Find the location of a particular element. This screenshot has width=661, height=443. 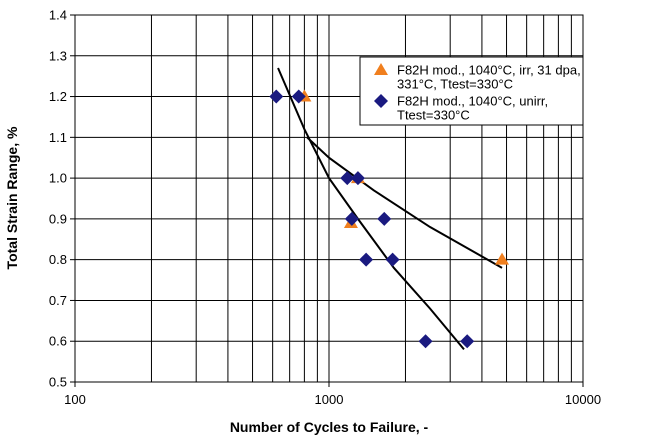

fit-line is located at coordinates (404, 202).